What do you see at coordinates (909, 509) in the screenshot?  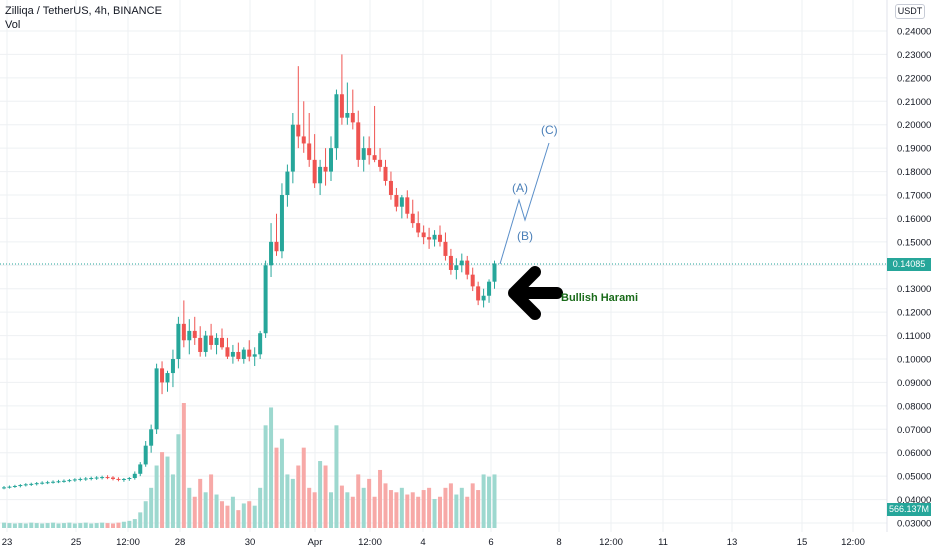 I see `last-volume-tag: 566.137M` at bounding box center [909, 509].